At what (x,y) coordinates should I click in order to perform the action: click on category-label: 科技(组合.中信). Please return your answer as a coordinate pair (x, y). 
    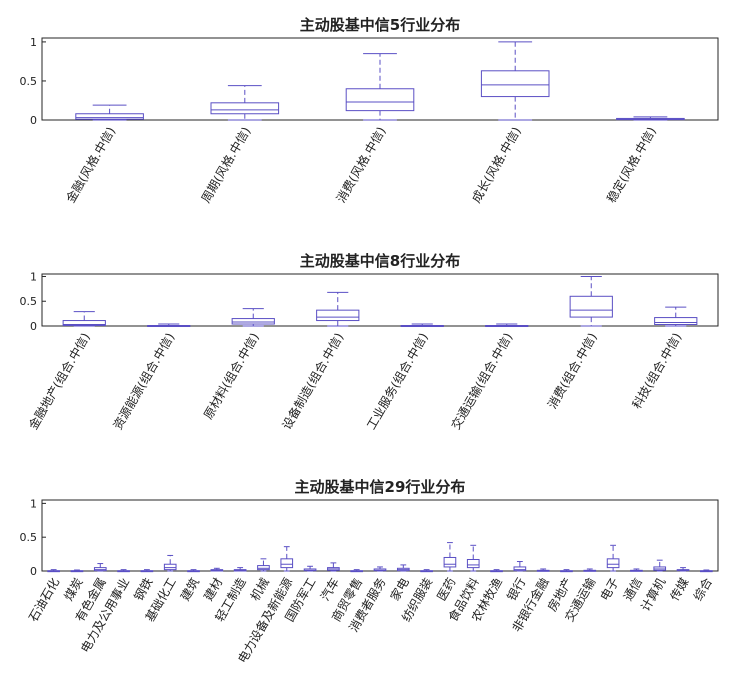
    Looking at the image, I should click on (657, 370).